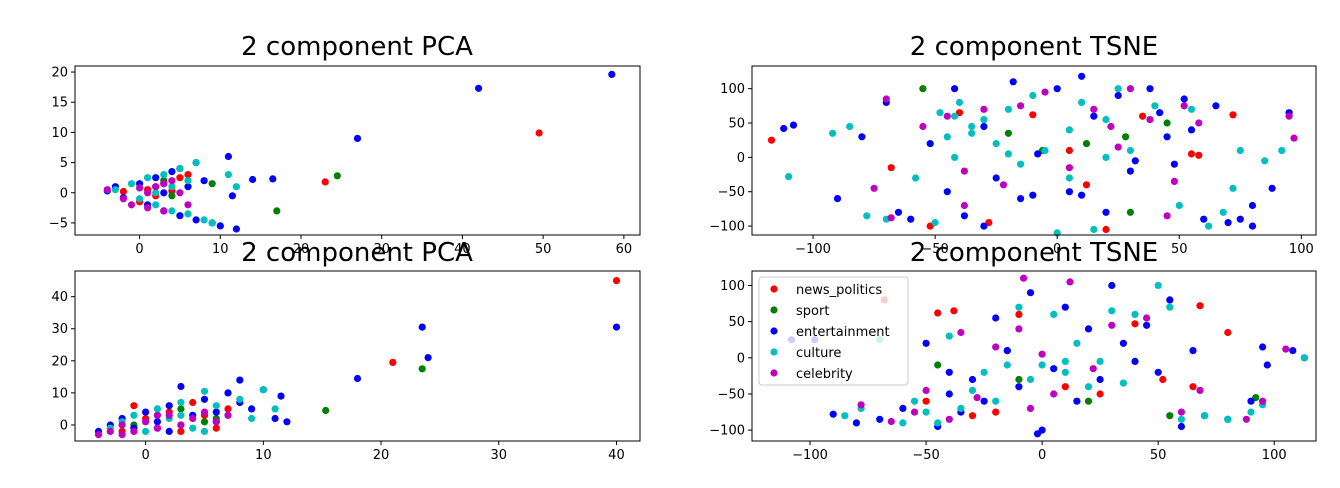 The width and height of the screenshot is (1340, 488). Describe the element at coordinates (736, 322) in the screenshot. I see `tsne-bottom-y-tick-label: 50` at that location.